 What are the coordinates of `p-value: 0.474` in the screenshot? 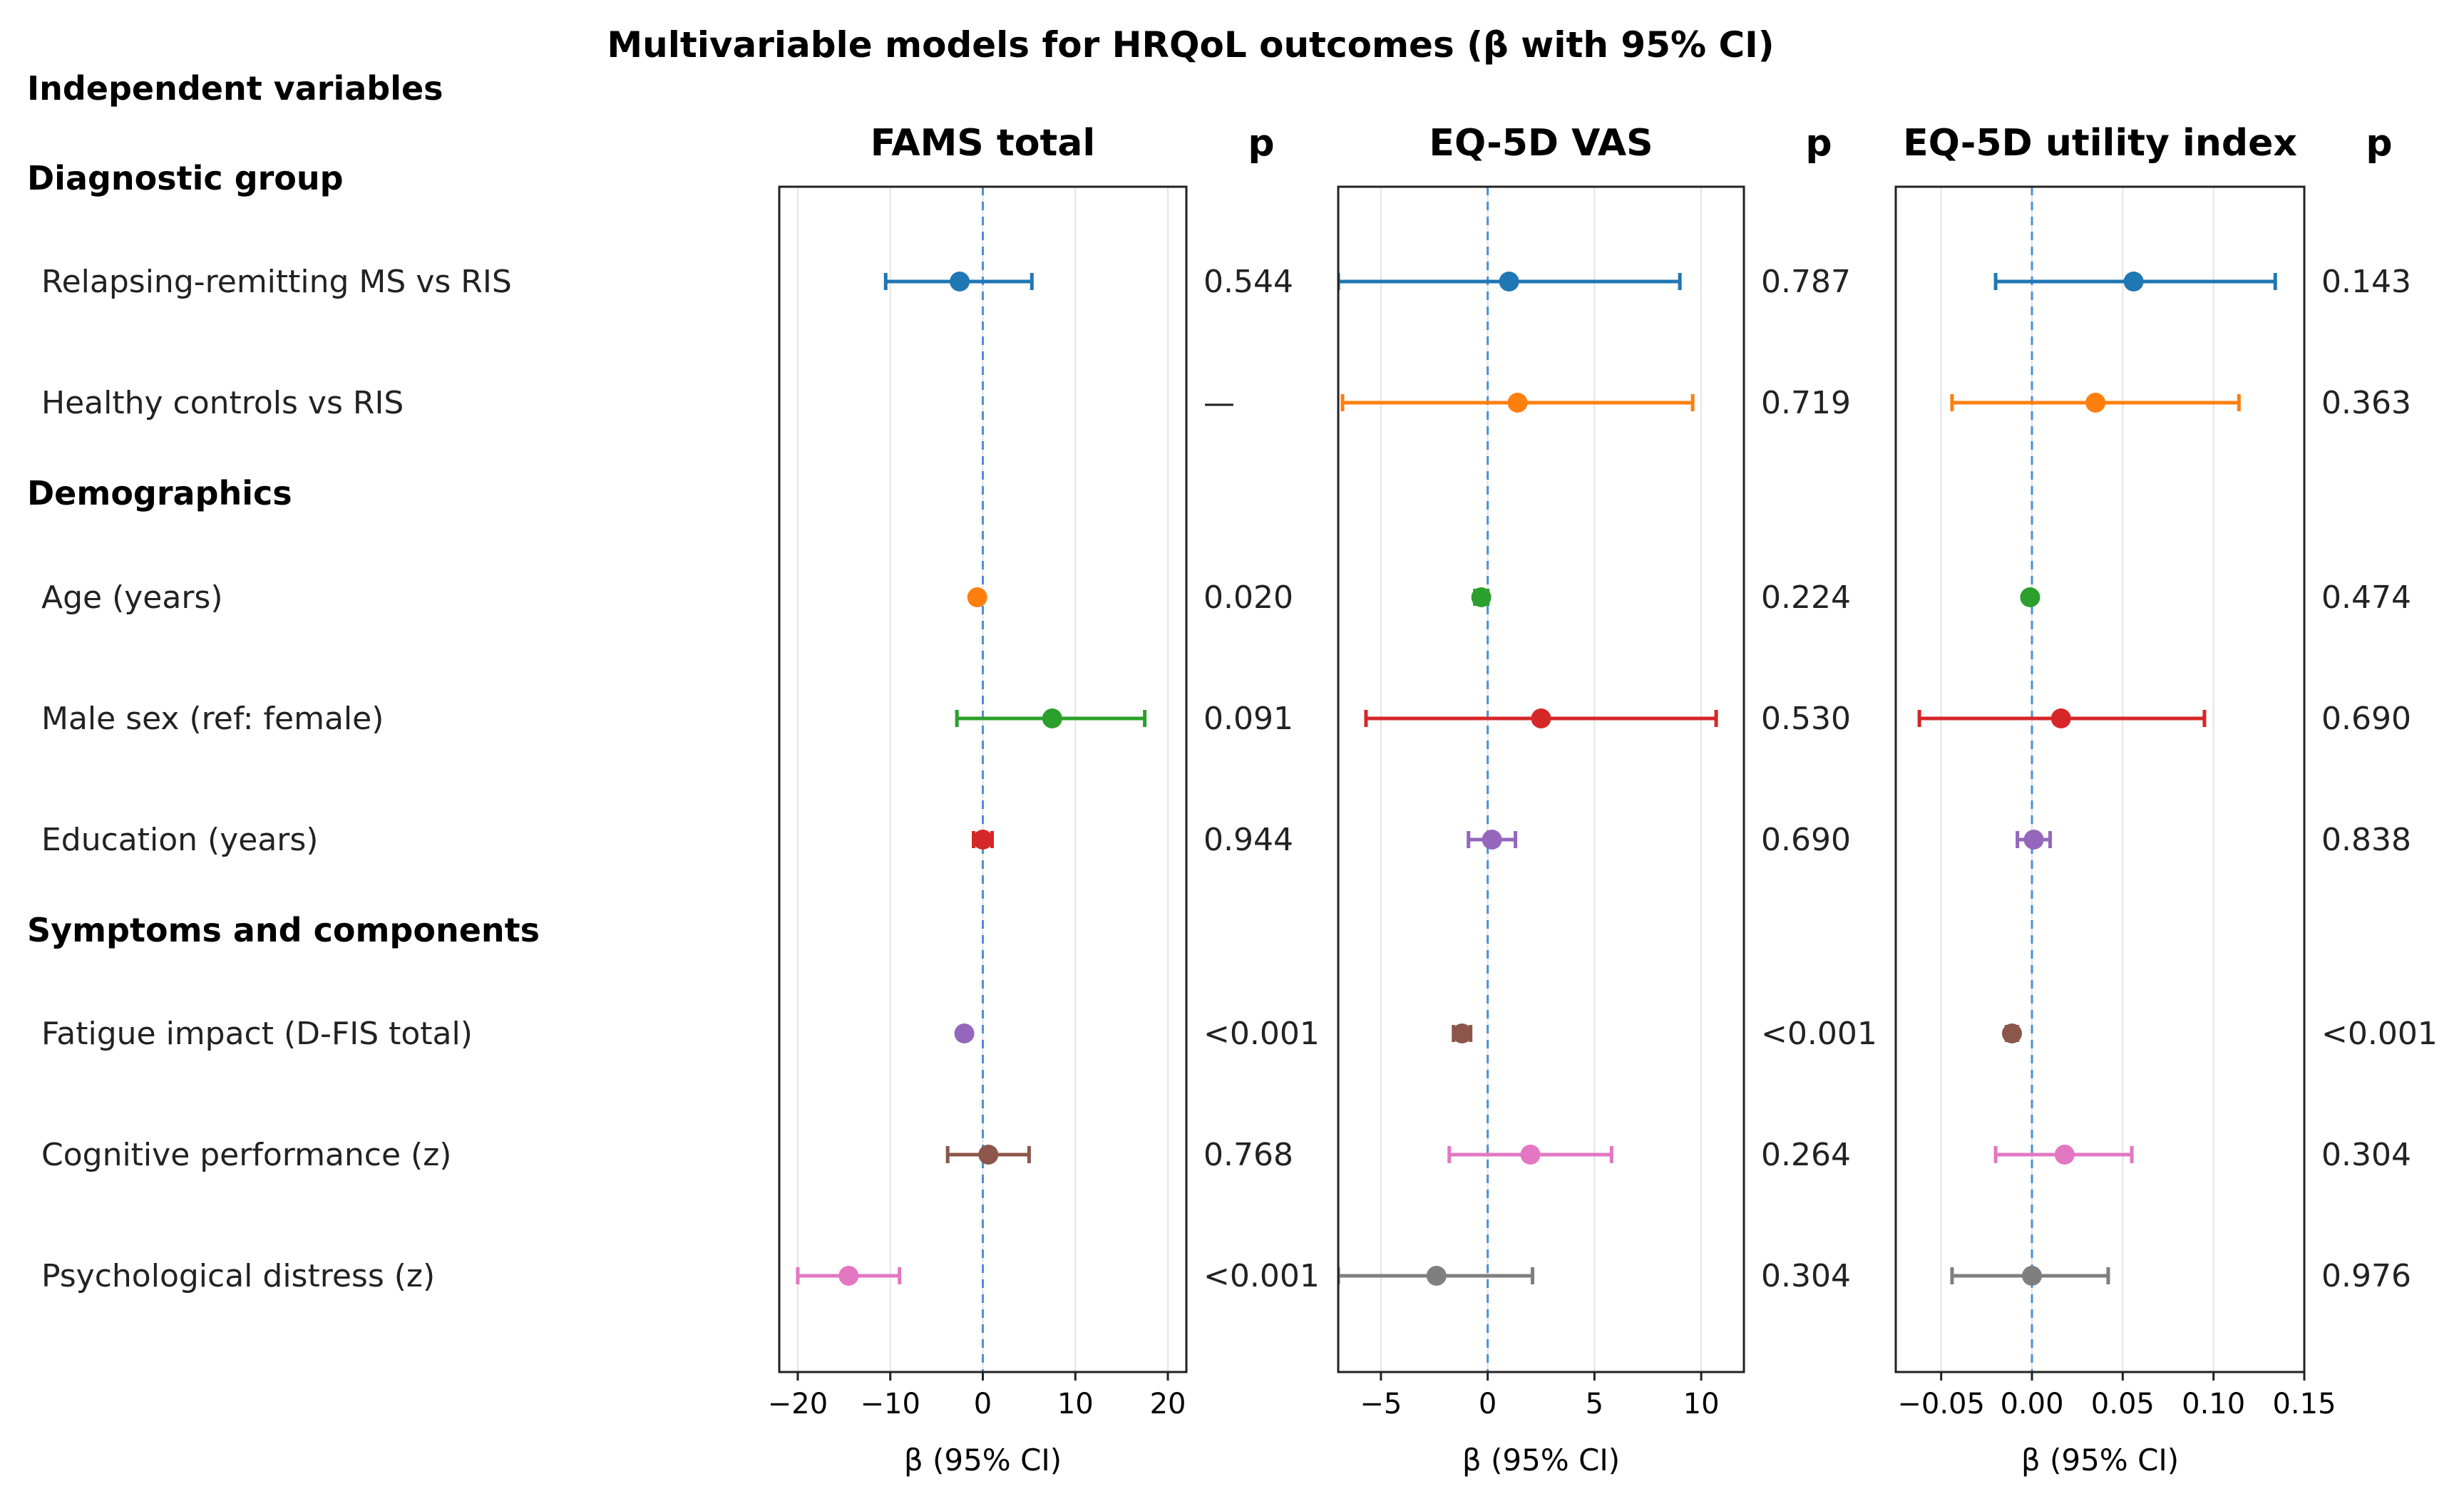 It's located at (2366, 597).